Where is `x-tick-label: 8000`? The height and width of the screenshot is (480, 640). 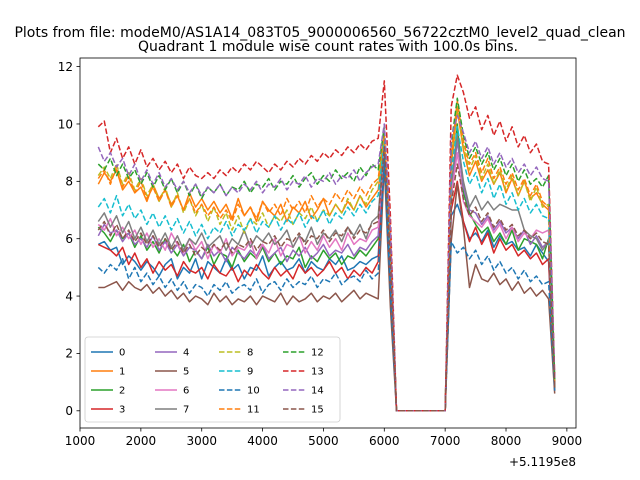 x-tick-label: 8000 is located at coordinates (506, 441).